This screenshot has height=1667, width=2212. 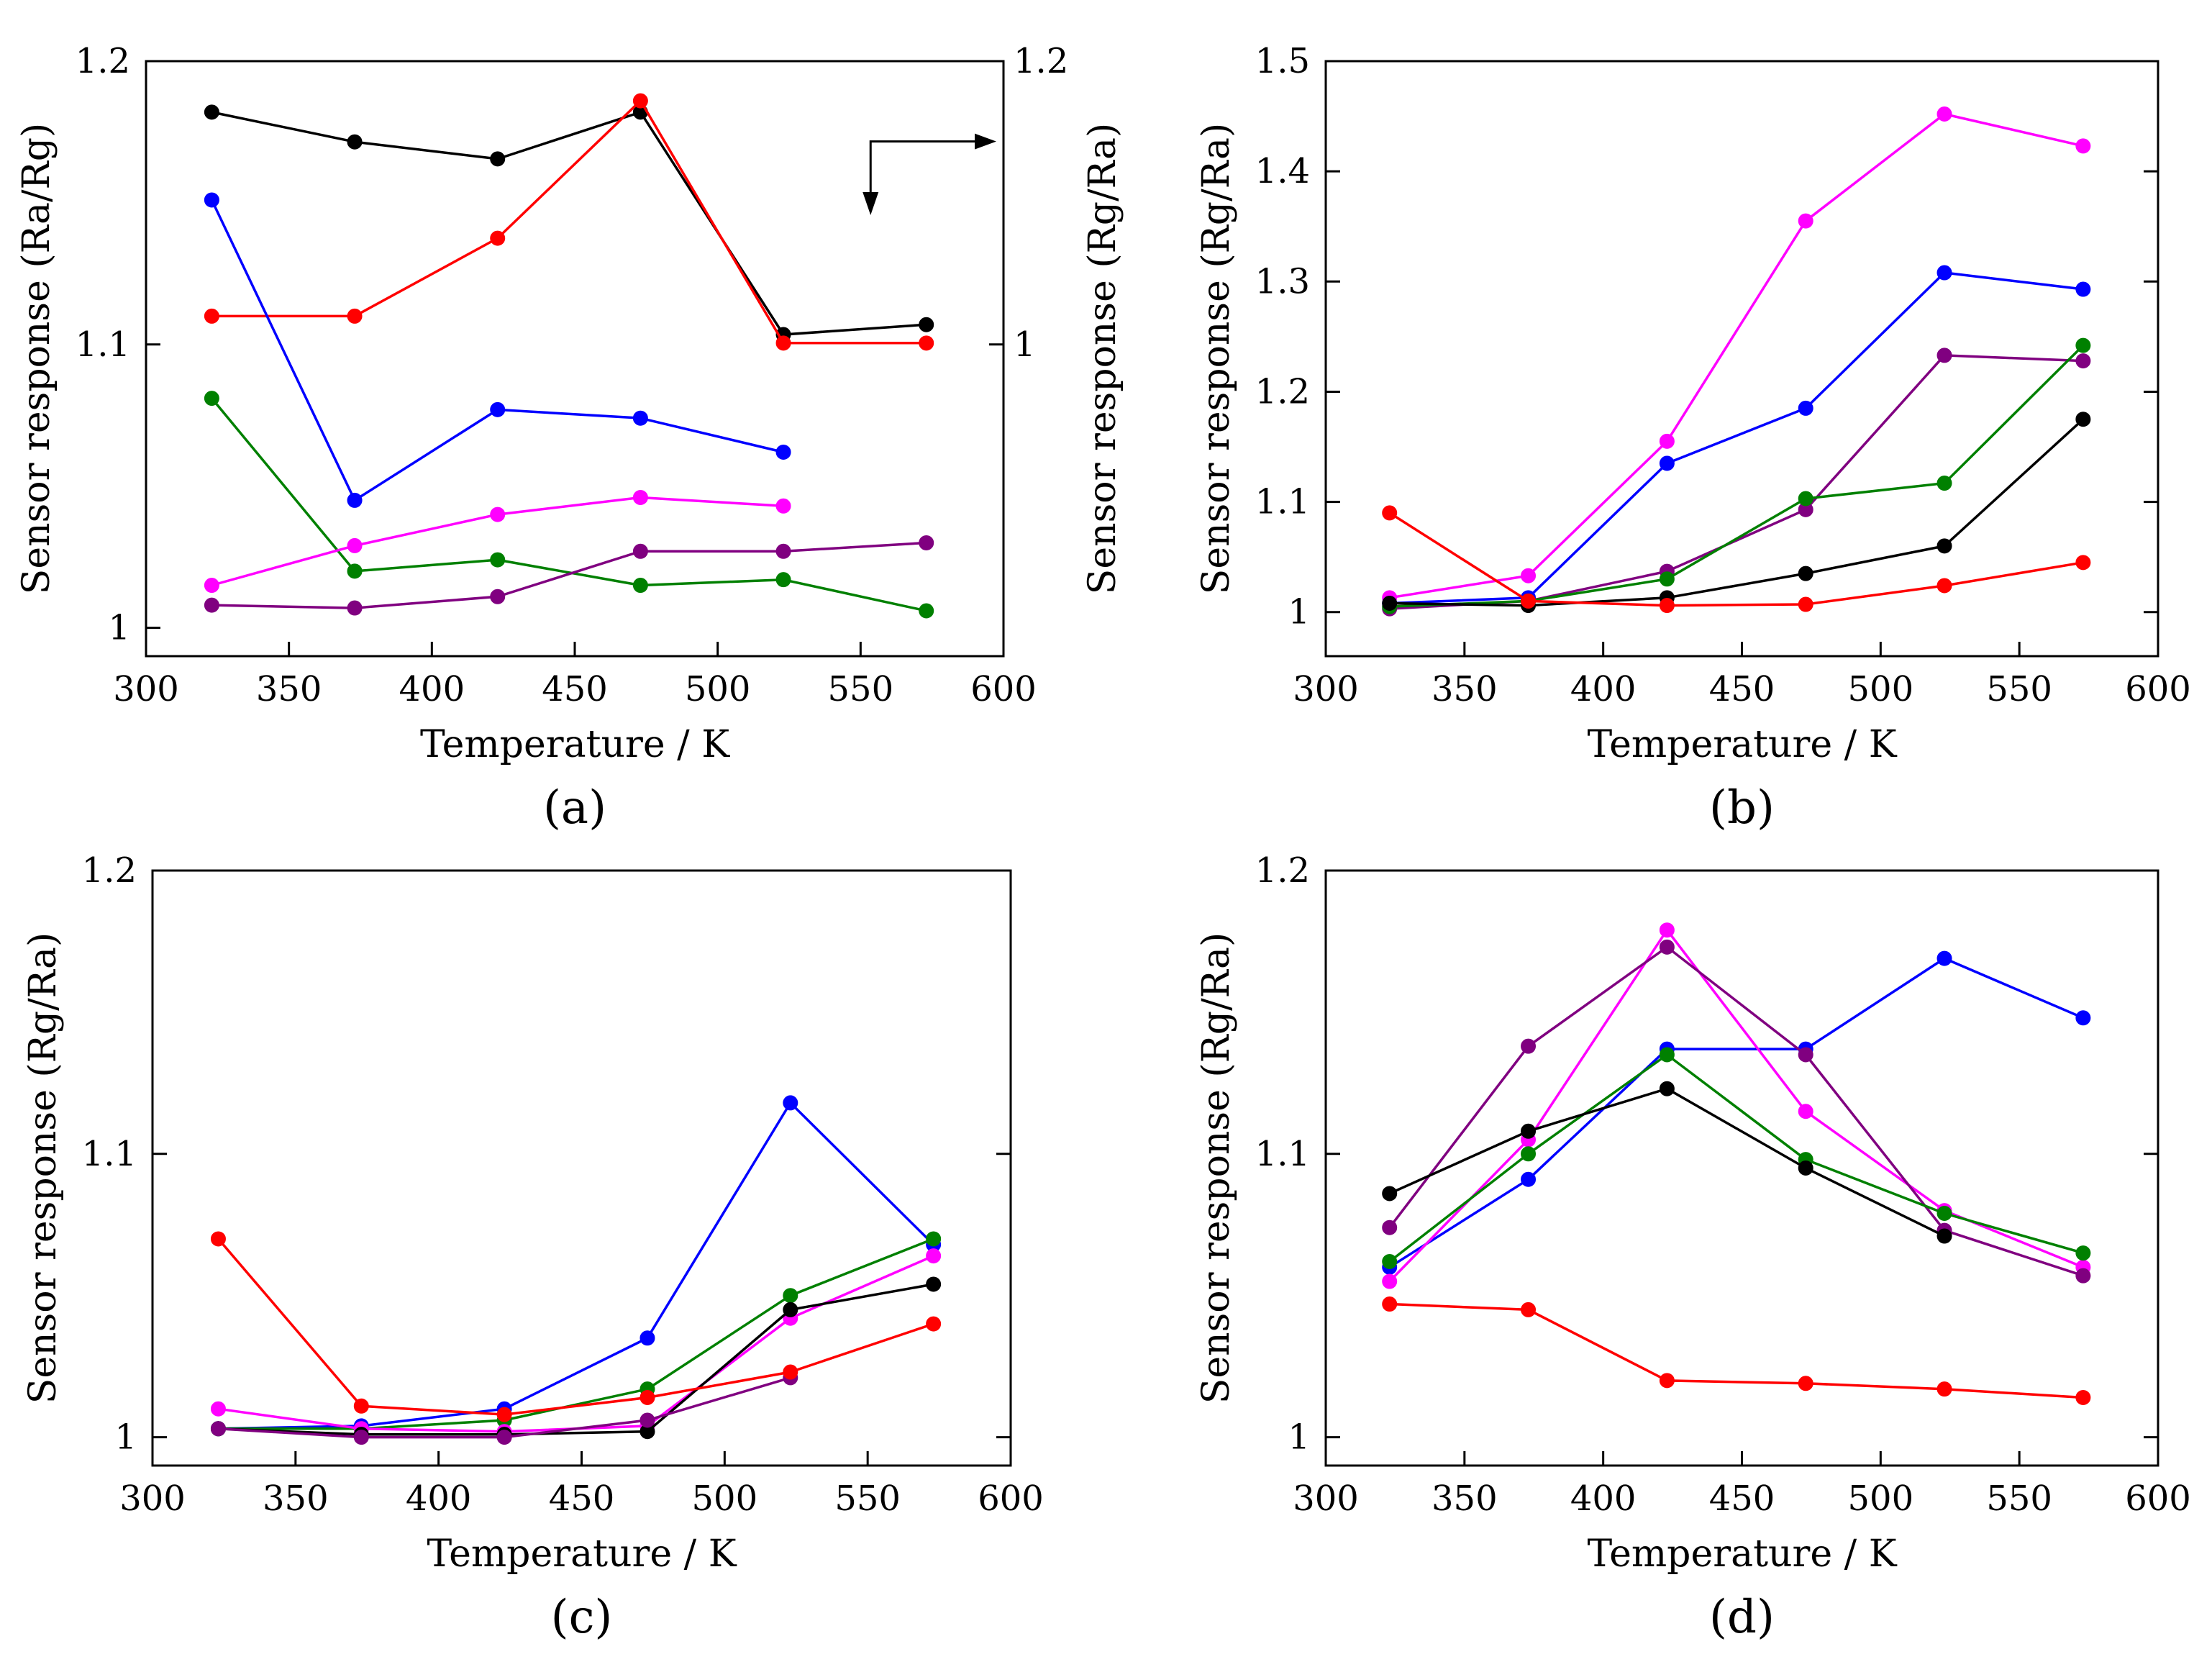 What do you see at coordinates (1282, 281) in the screenshot?
I see `y-tick-label: 1.3` at bounding box center [1282, 281].